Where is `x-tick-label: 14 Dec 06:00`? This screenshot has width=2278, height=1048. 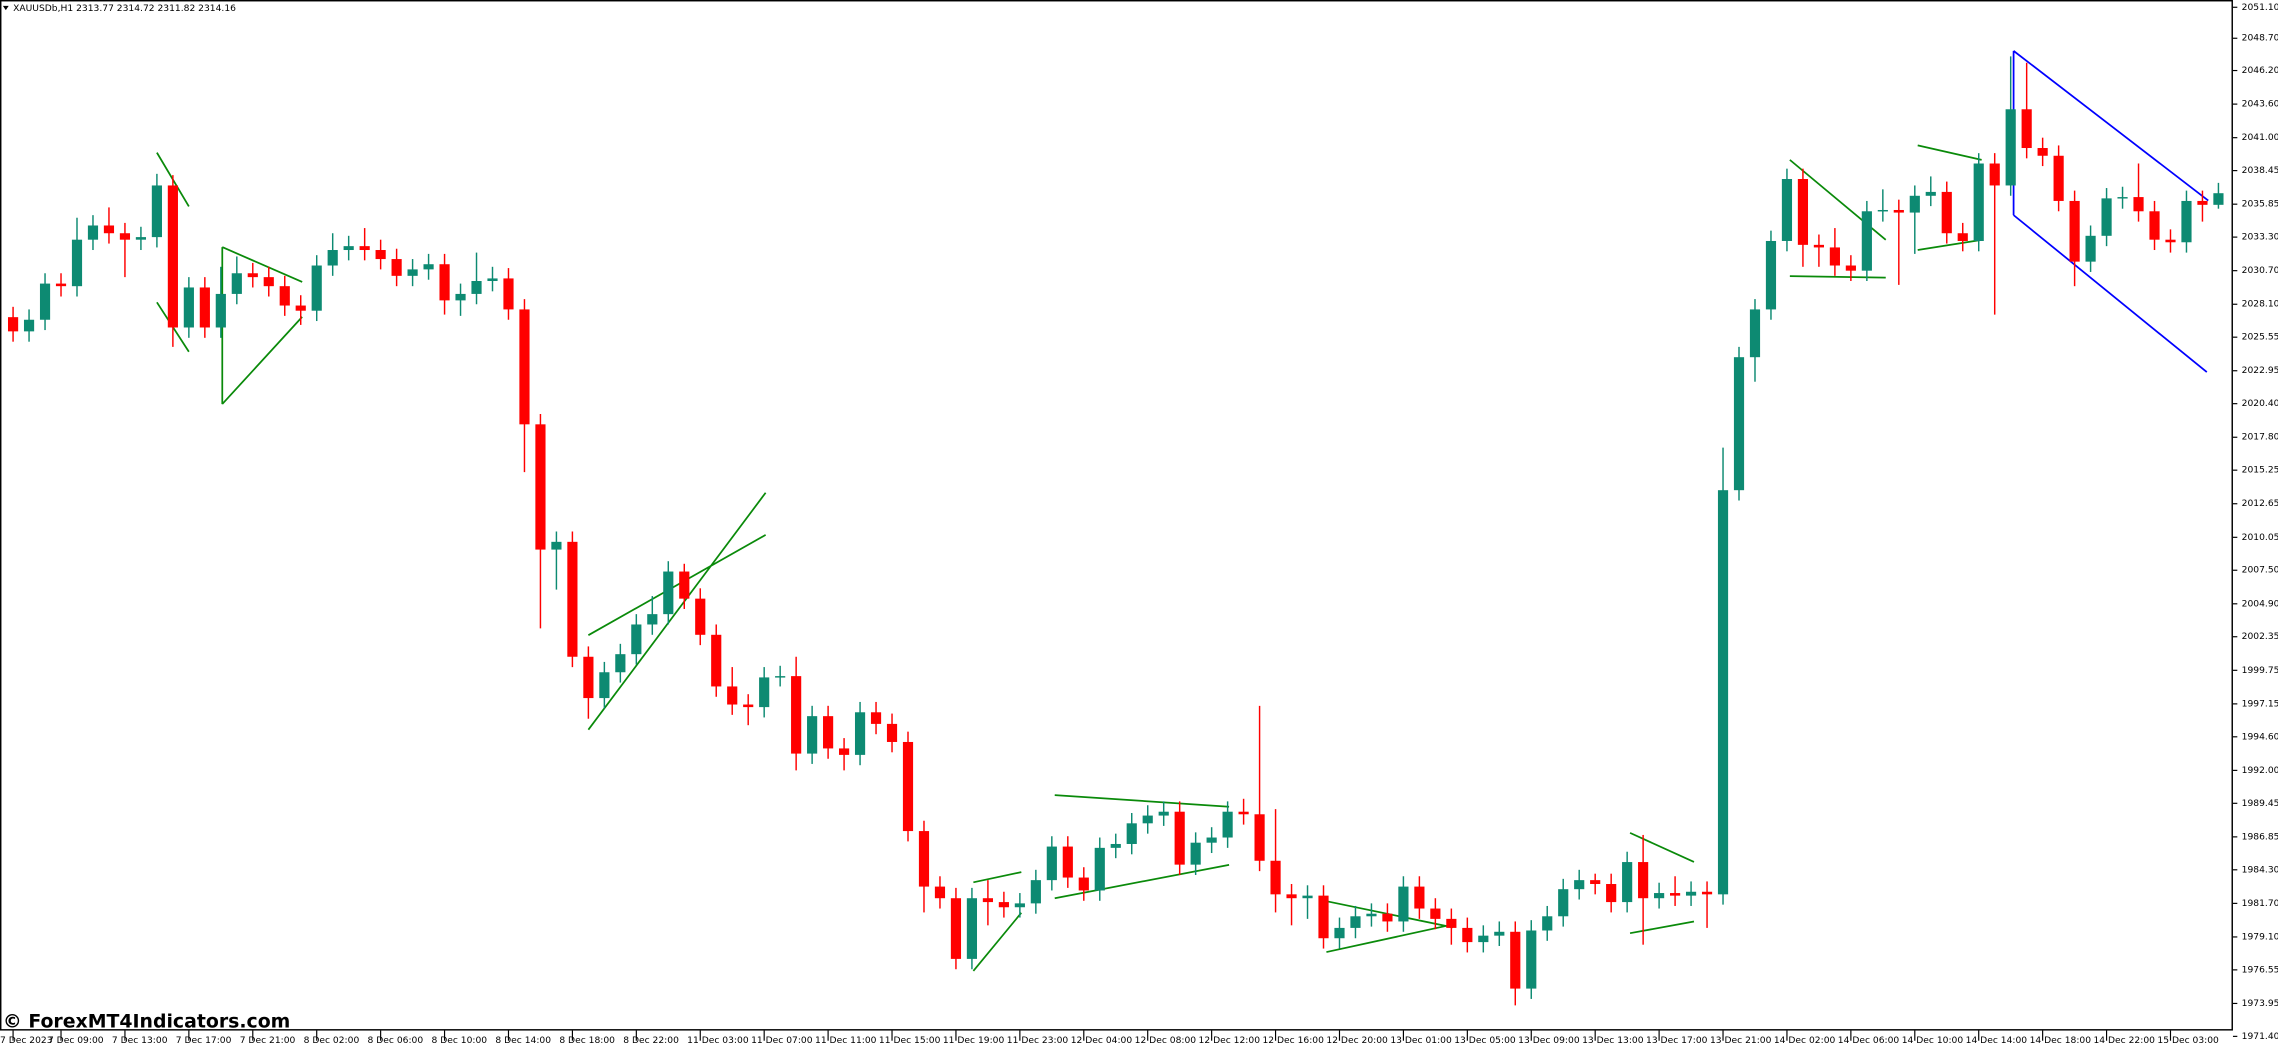 x-tick-label: 14 Dec 06:00 is located at coordinates (1869, 1041).